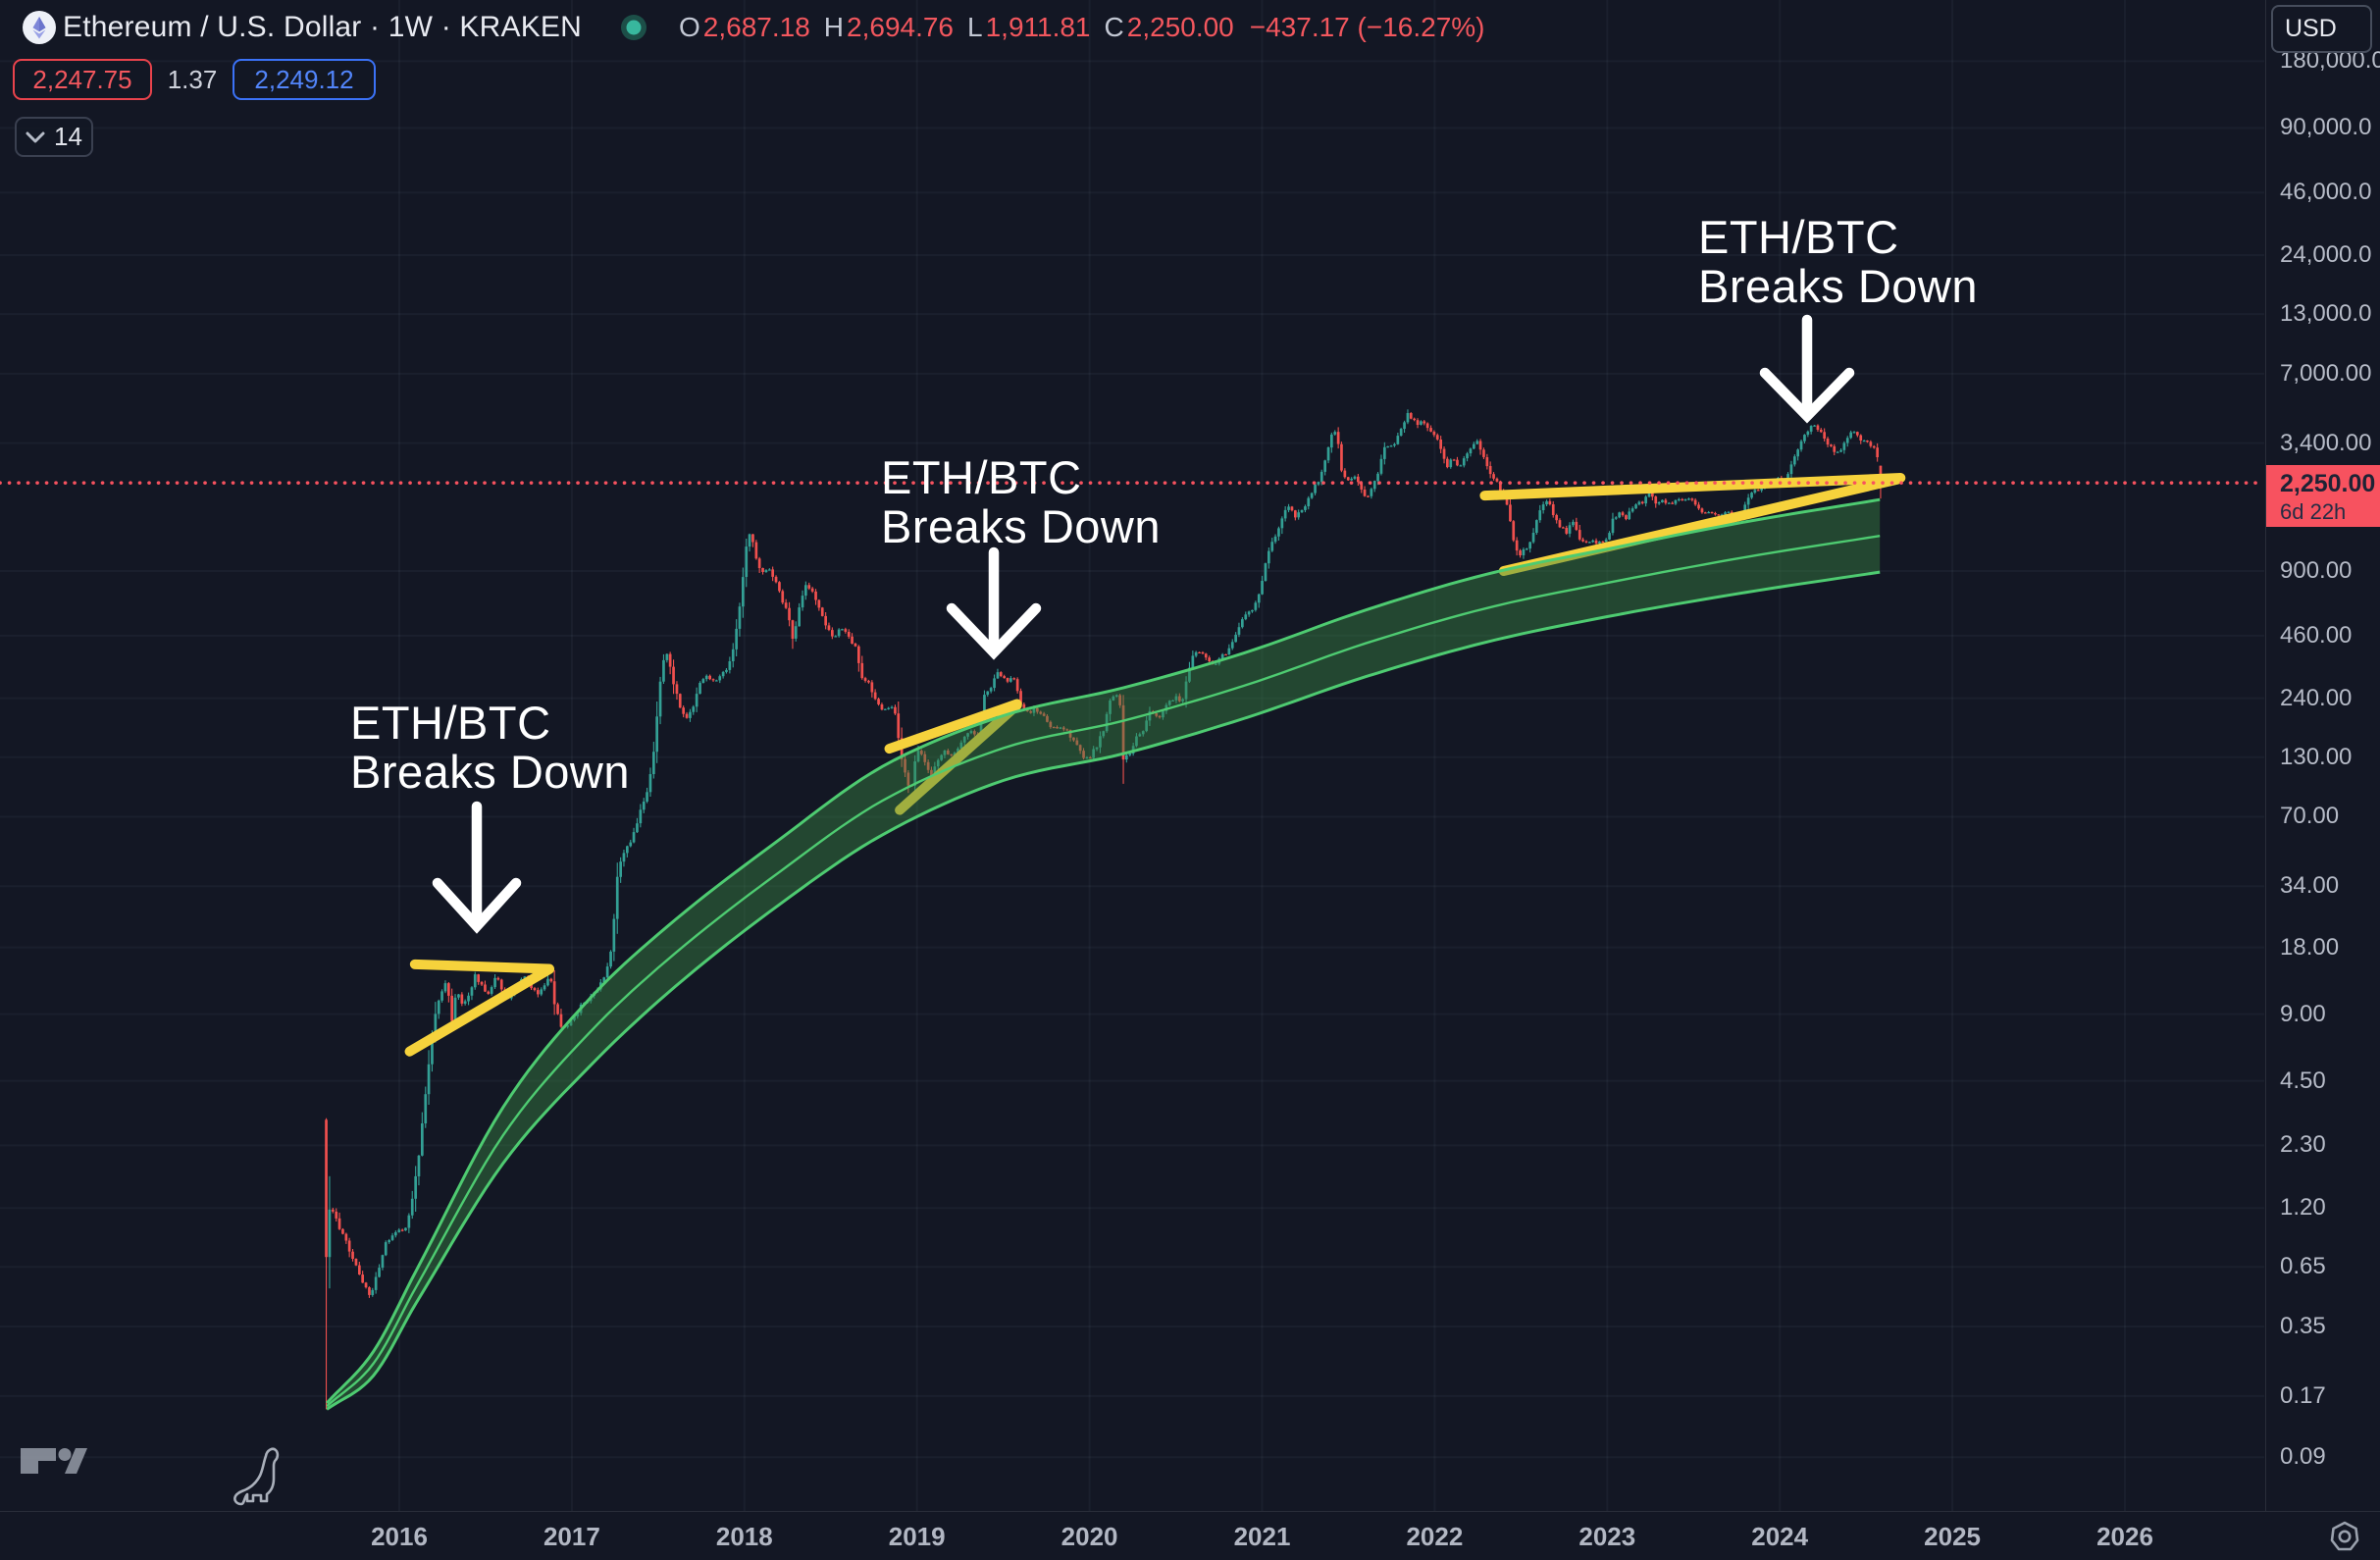 Image resolution: width=2380 pixels, height=1560 pixels. What do you see at coordinates (2303, 1395) in the screenshot?
I see `price-tick-label: 0.17` at bounding box center [2303, 1395].